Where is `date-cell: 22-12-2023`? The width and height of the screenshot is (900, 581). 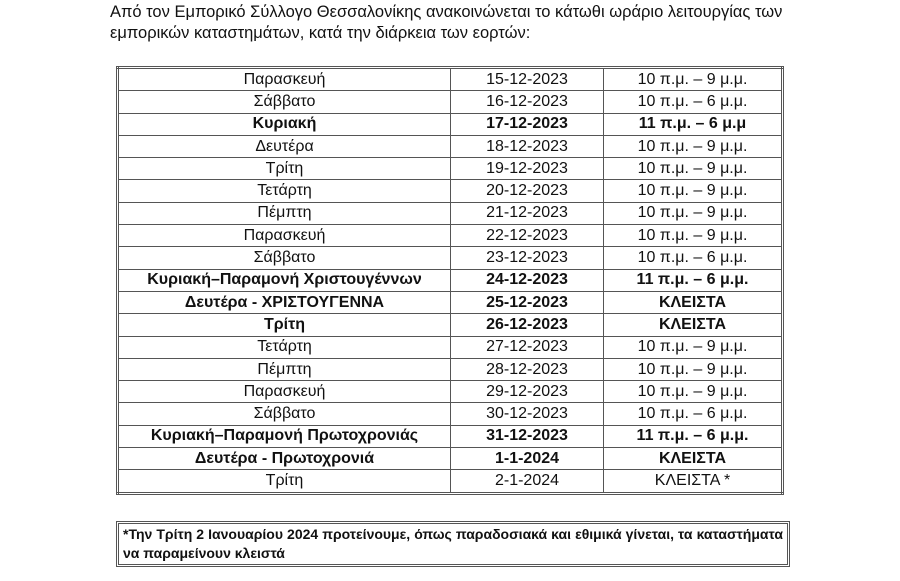 date-cell: 22-12-2023 is located at coordinates (527, 236).